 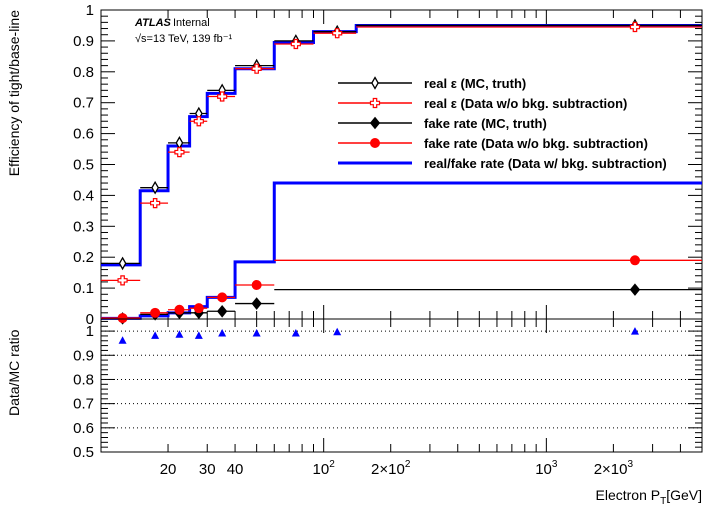 What do you see at coordinates (153, 23) in the screenshot?
I see `atlas-label-bold: ATLAS` at bounding box center [153, 23].